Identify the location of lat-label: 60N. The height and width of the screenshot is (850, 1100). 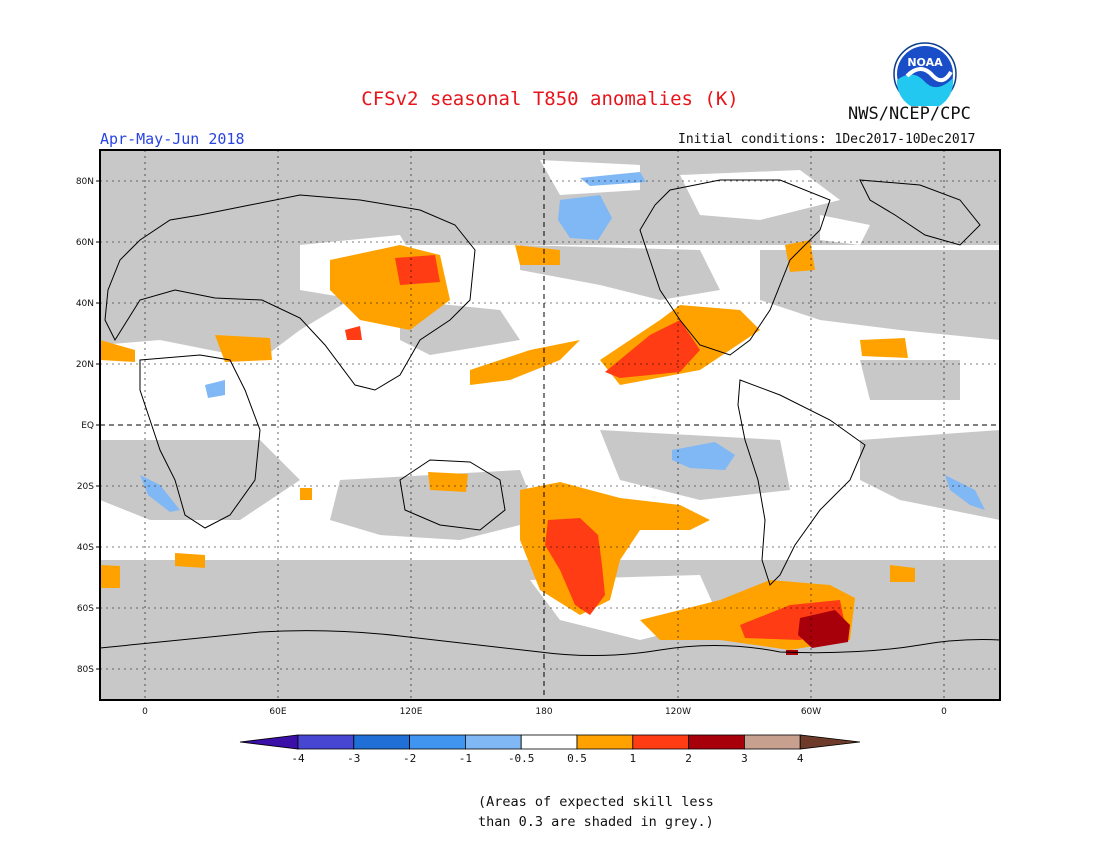
(85, 243).